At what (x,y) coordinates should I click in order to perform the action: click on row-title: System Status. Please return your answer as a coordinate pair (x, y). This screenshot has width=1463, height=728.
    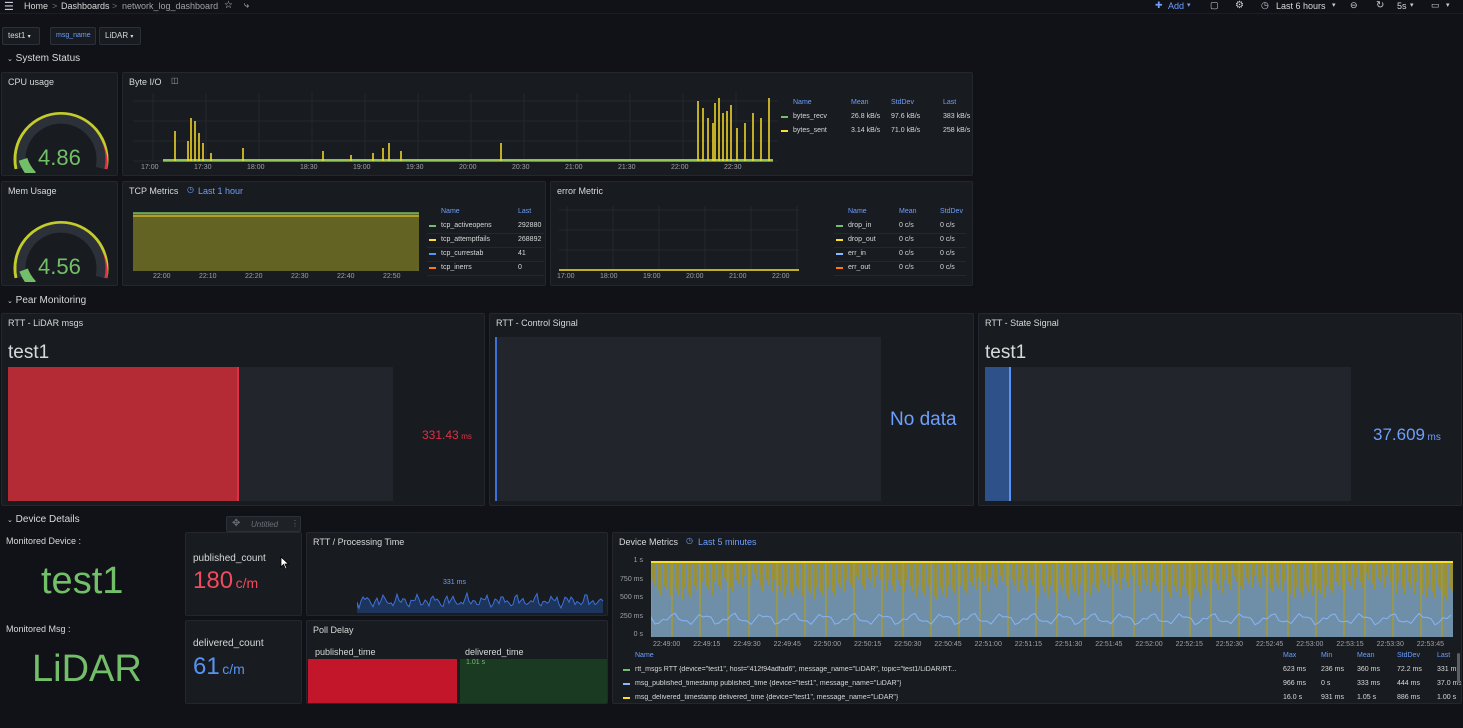
    Looking at the image, I should click on (48, 58).